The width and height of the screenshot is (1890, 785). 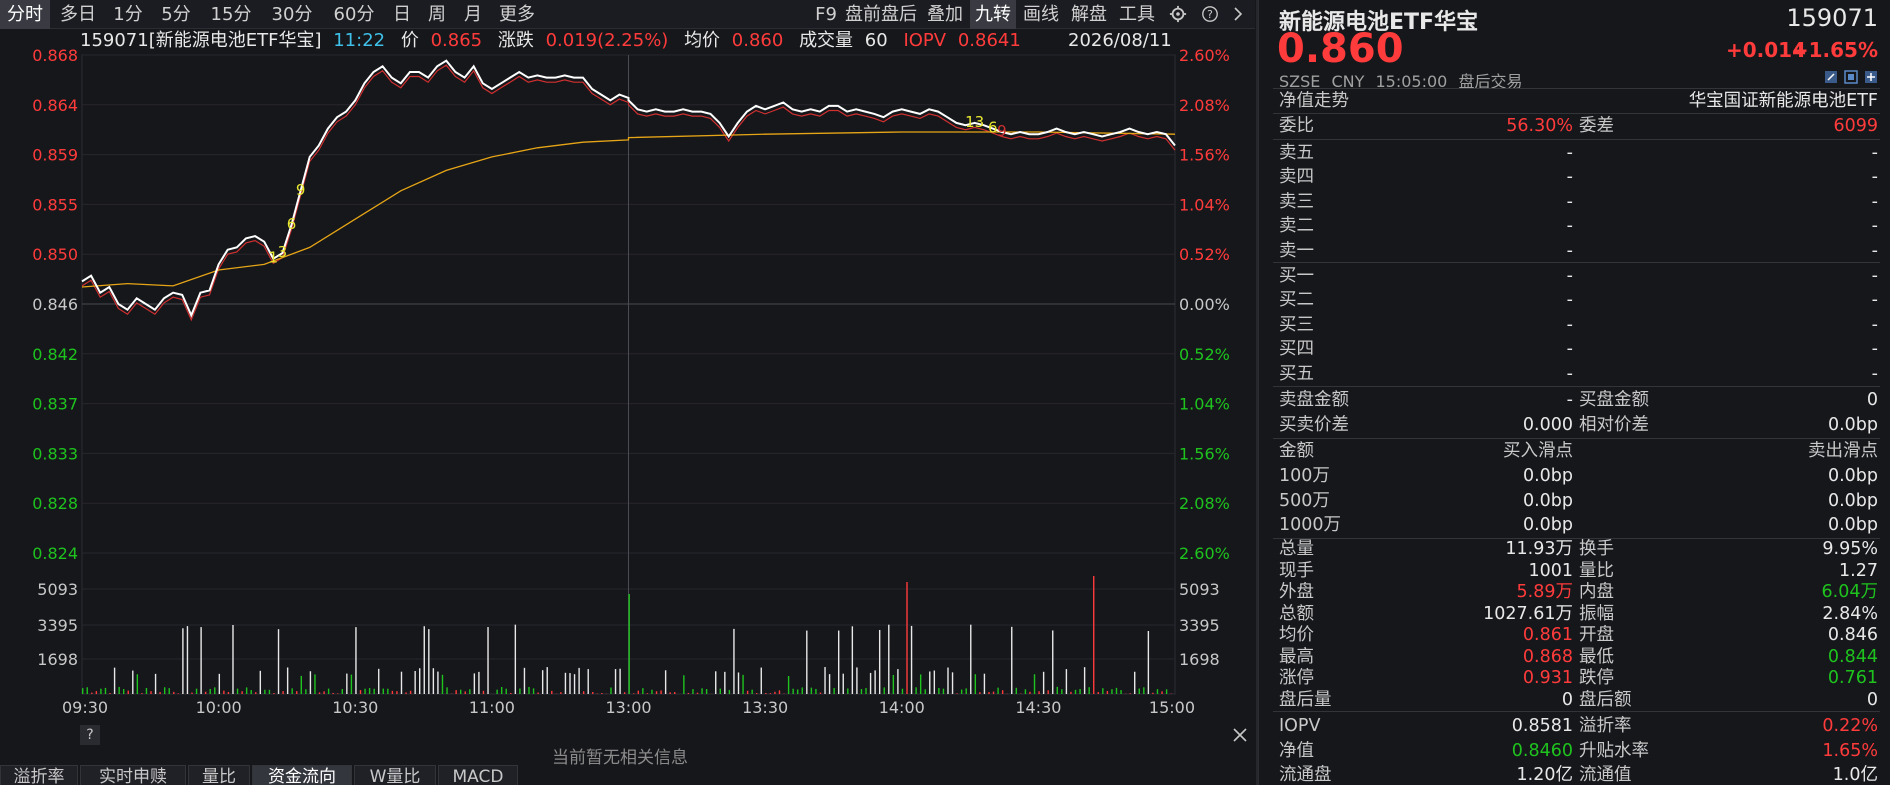 I want to click on close-icon, so click(x=1240, y=735).